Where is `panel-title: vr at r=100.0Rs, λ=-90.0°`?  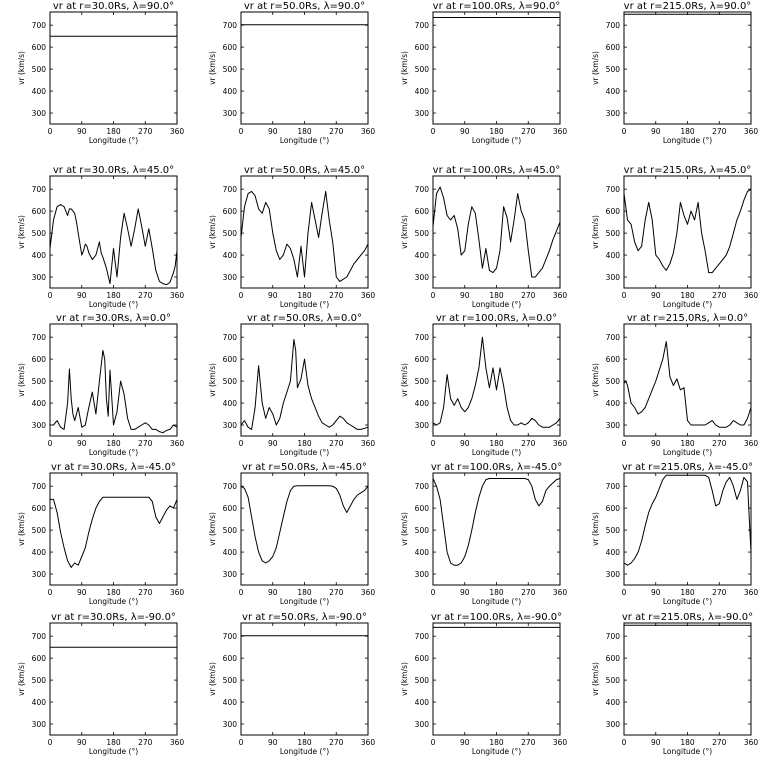 panel-title: vr at r=100.0Rs, λ=-90.0° is located at coordinates (496, 617).